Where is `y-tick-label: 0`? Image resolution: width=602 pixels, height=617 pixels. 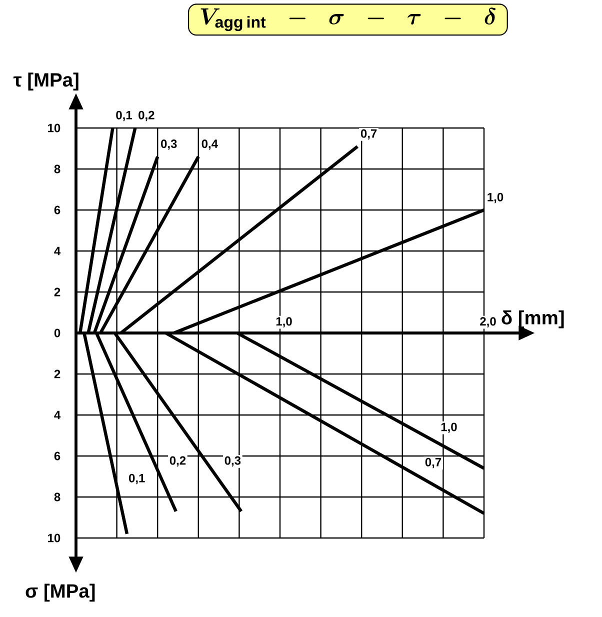
y-tick-label: 0 is located at coordinates (57, 333).